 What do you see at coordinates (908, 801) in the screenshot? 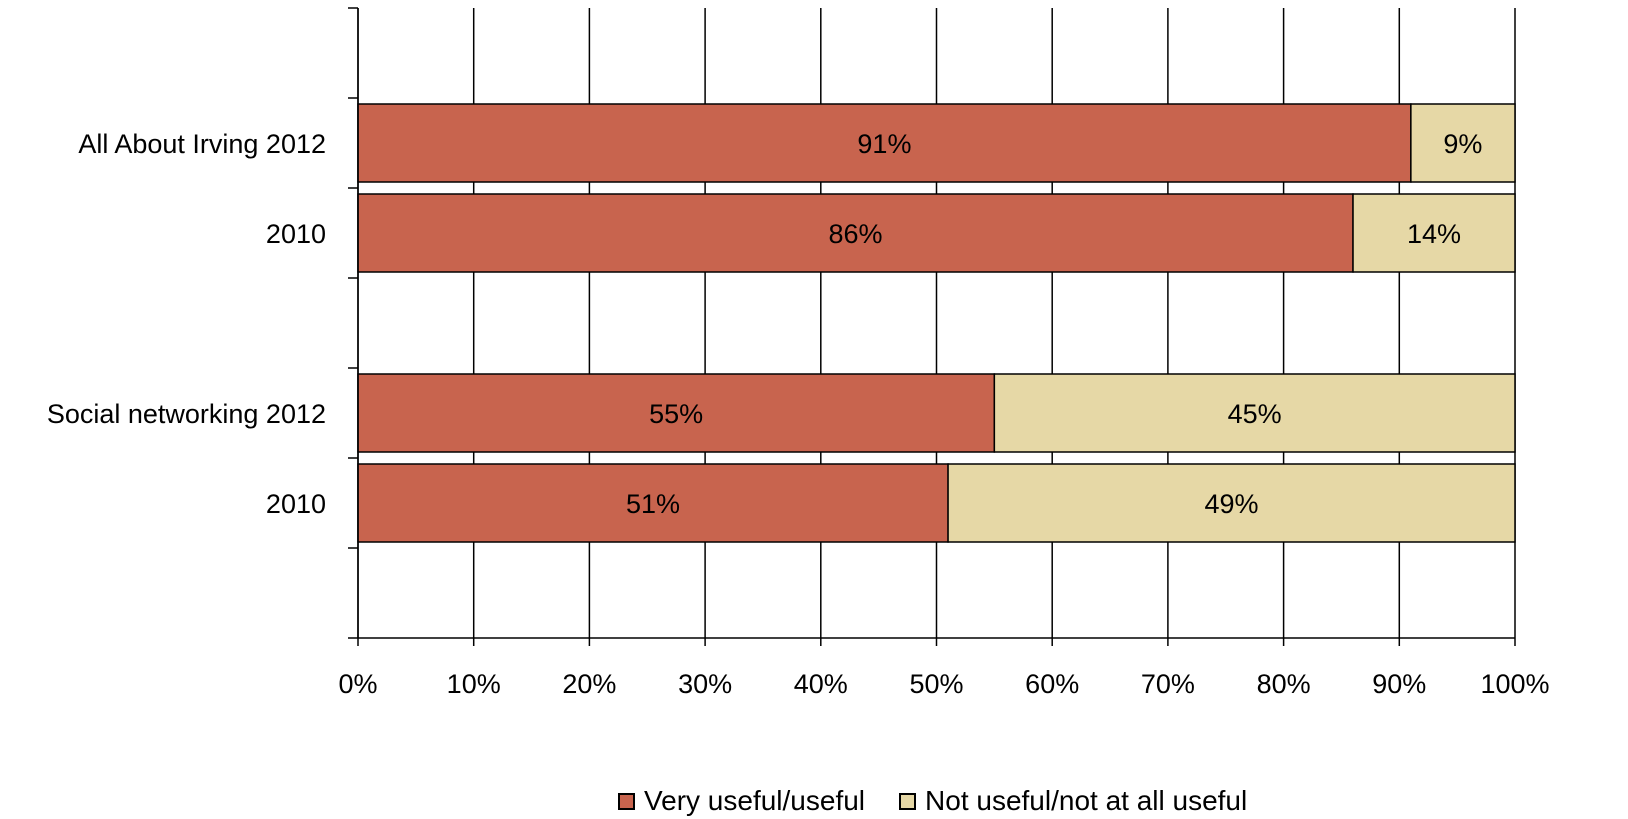
I see `legend-swatch-not-useful` at bounding box center [908, 801].